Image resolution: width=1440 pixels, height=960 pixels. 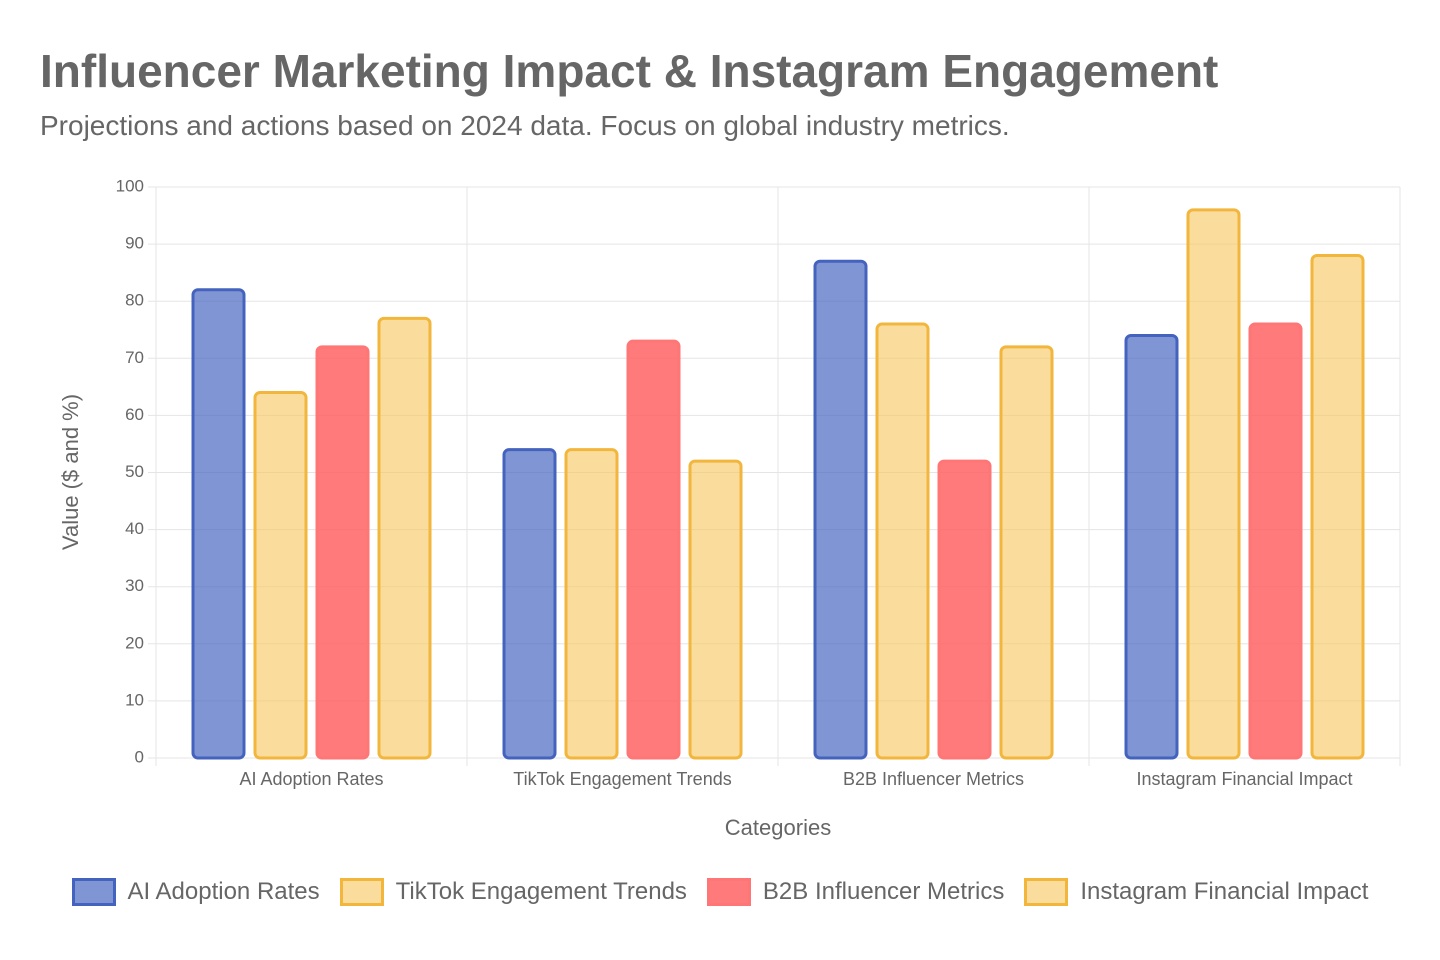 I want to click on legend-item: TikTok Engagement Trends, so click(x=513, y=892).